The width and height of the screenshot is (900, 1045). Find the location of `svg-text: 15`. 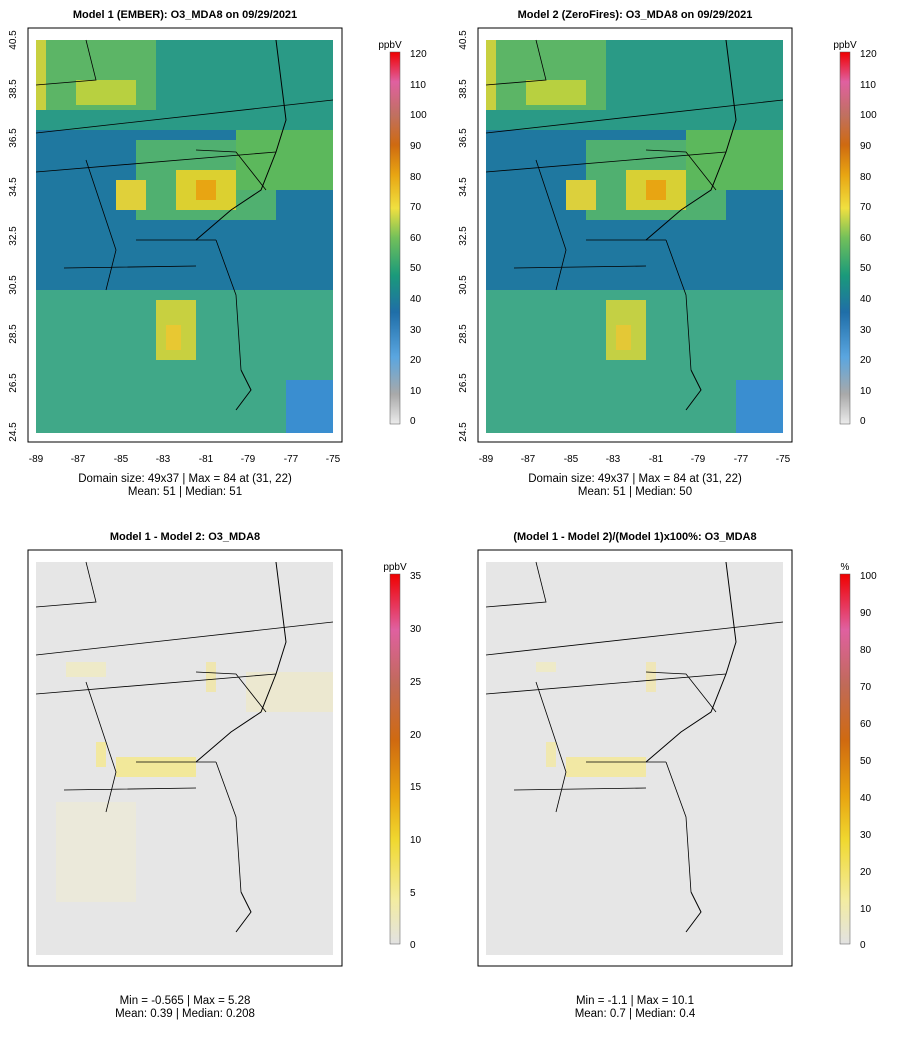

svg-text: 15 is located at coordinates (416, 787).